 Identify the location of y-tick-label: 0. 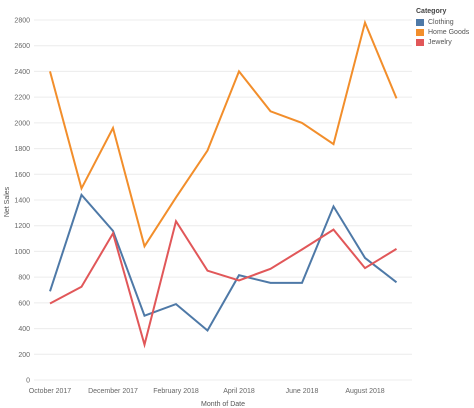
(28, 381).